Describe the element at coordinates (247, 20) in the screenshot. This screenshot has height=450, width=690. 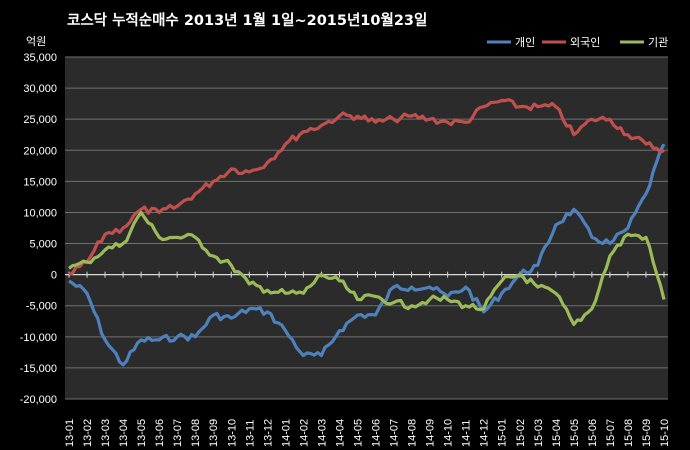
I see `chart-title: 코스닥 누적순매수 2013년 1월 1일~2015년10월23일` at that location.